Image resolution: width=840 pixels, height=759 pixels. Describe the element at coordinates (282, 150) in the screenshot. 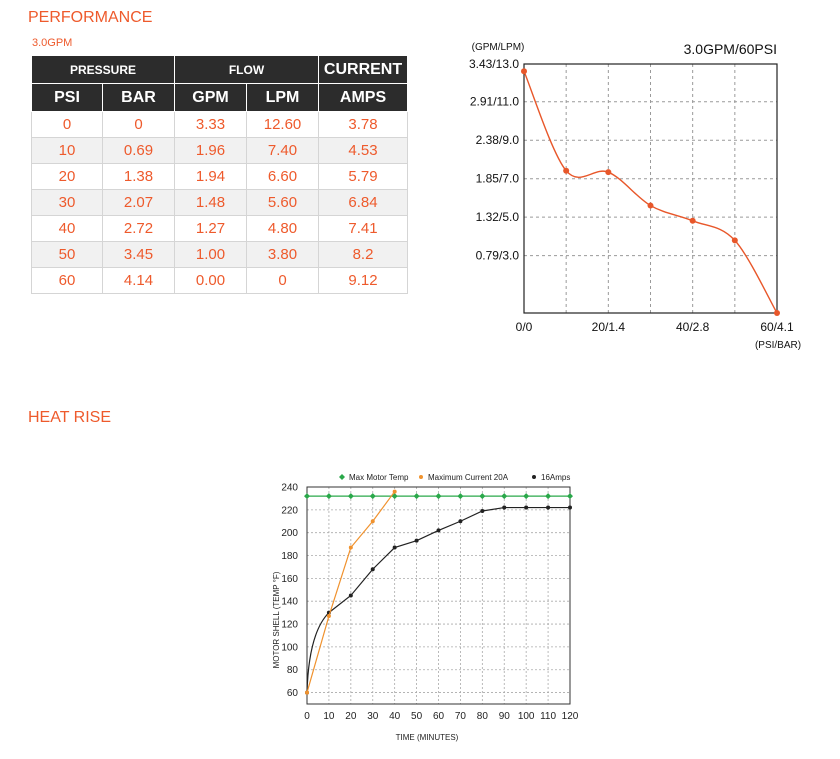

I see `cell-lpm: 7.40` at that location.